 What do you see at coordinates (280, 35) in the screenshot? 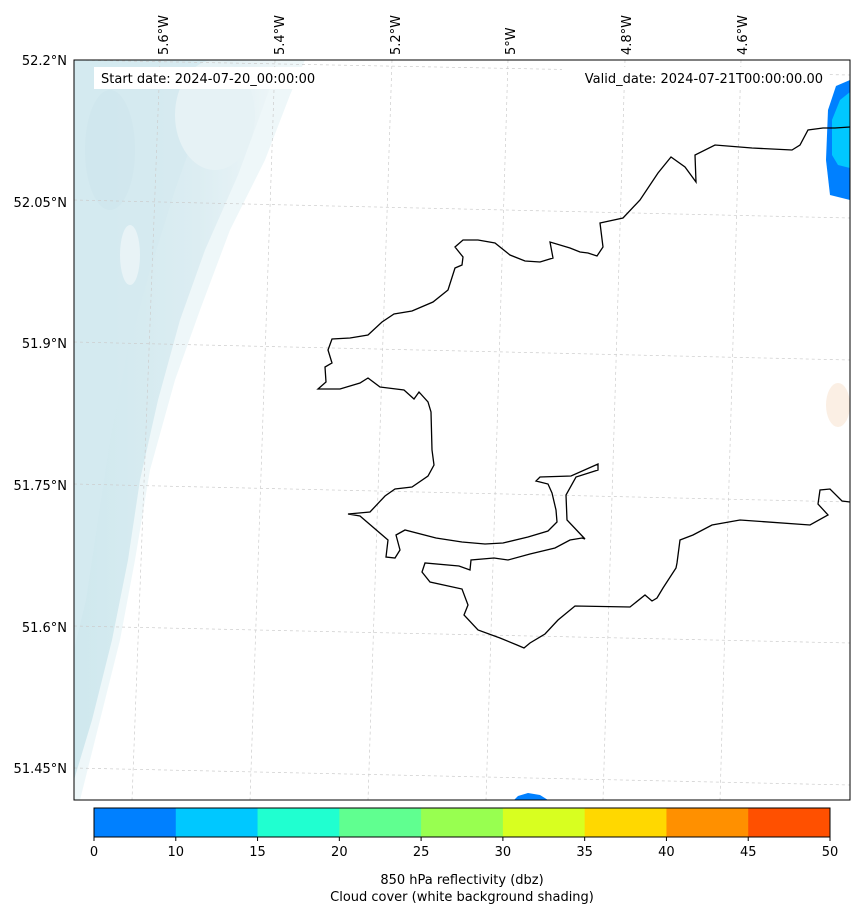
I see `lon-label: 5.4°W` at bounding box center [280, 35].